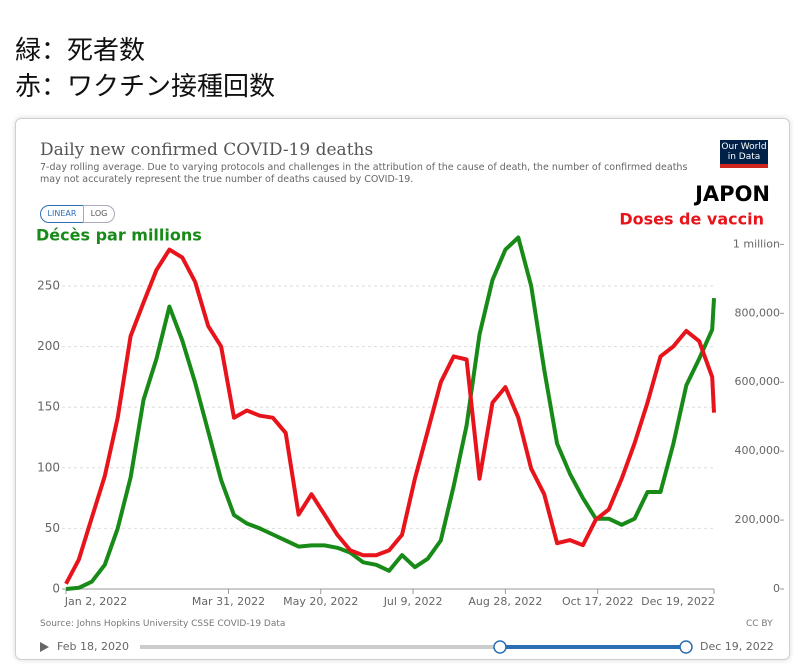 This screenshot has height=668, width=800. Describe the element at coordinates (758, 312) in the screenshot. I see `y2-tick-label: 800,000` at that location.